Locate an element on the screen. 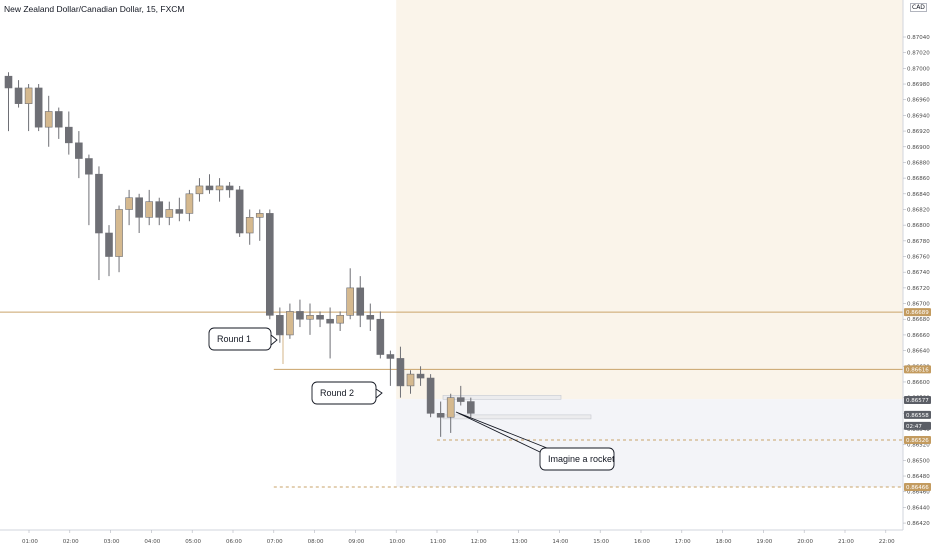 The width and height of the screenshot is (932, 555). x-tick-label: 10:00 is located at coordinates (397, 542).